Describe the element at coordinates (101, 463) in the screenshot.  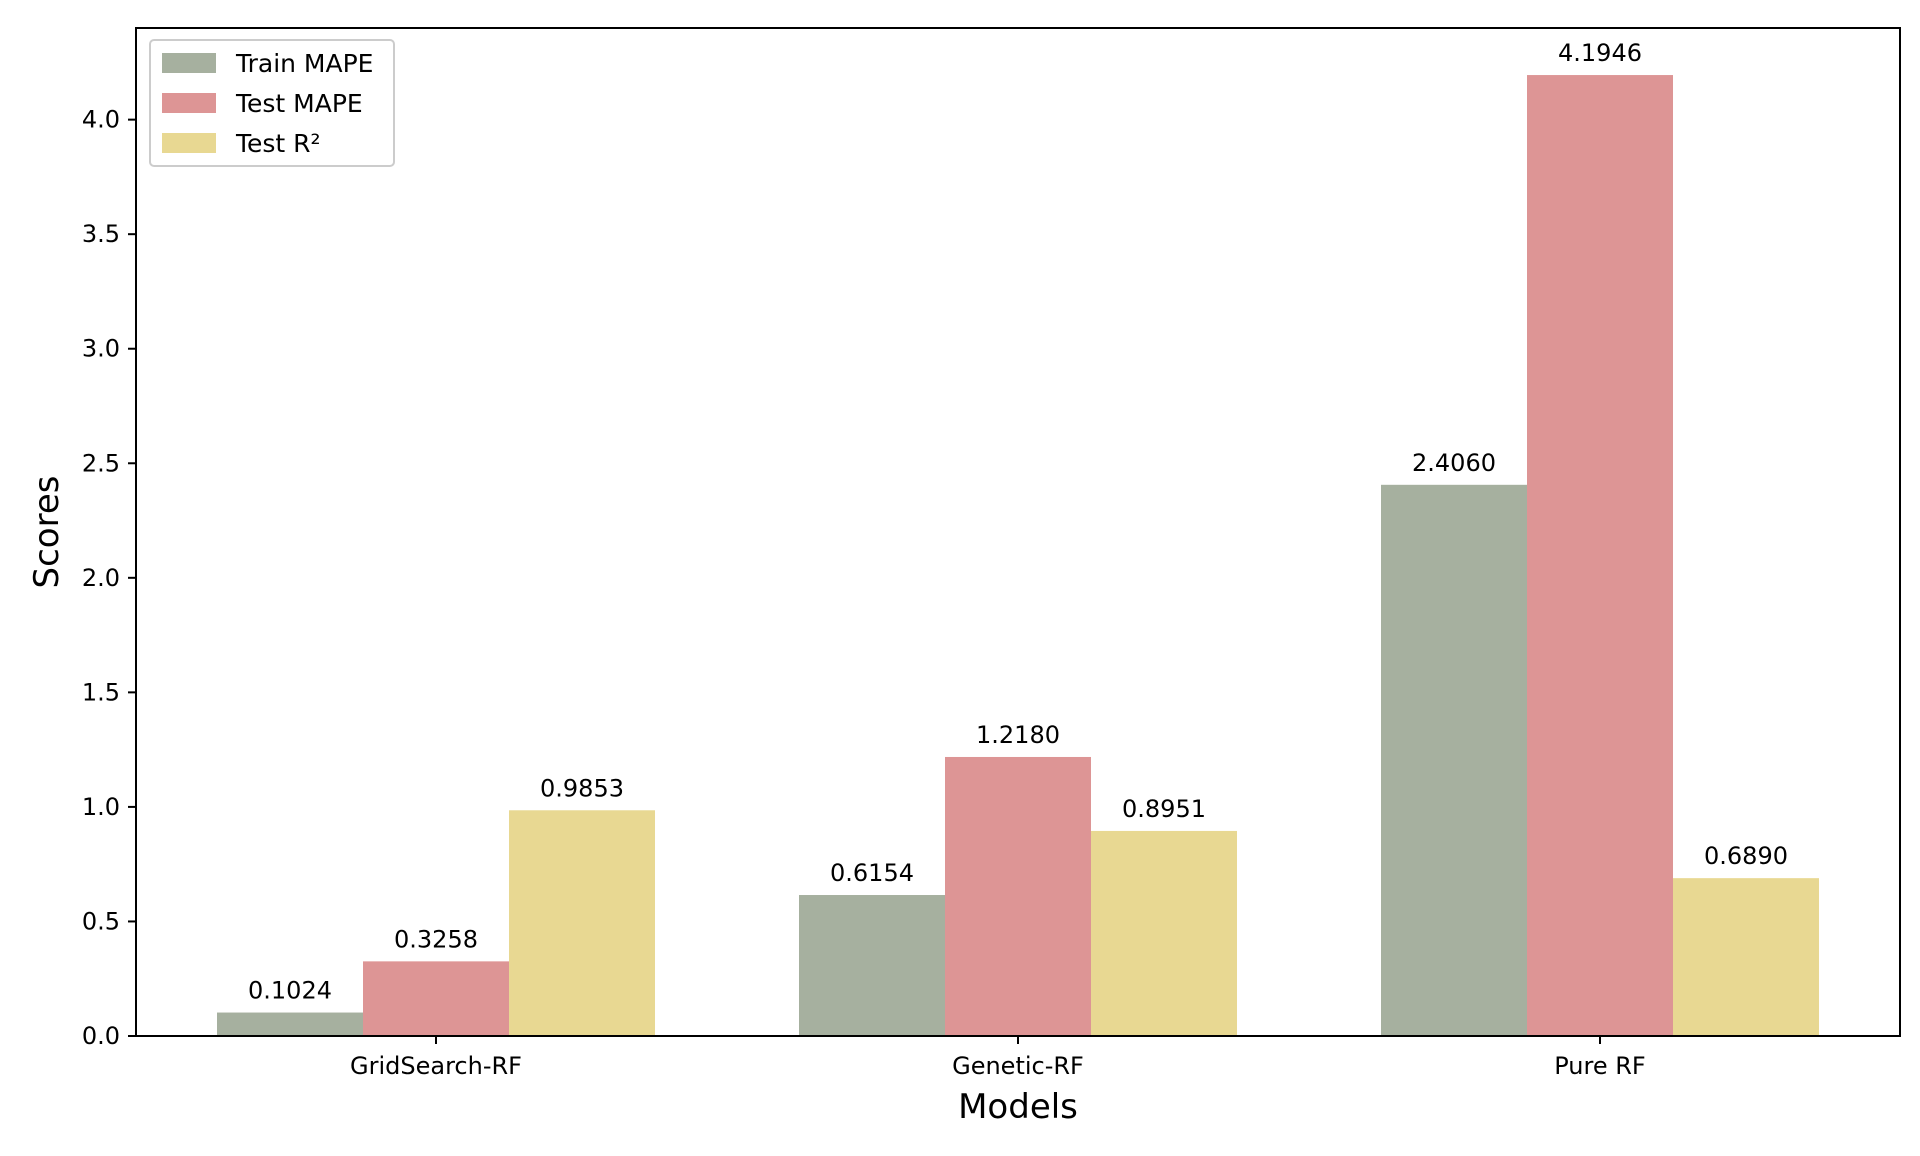
I see `y-tick-label-6: 2.5` at that location.